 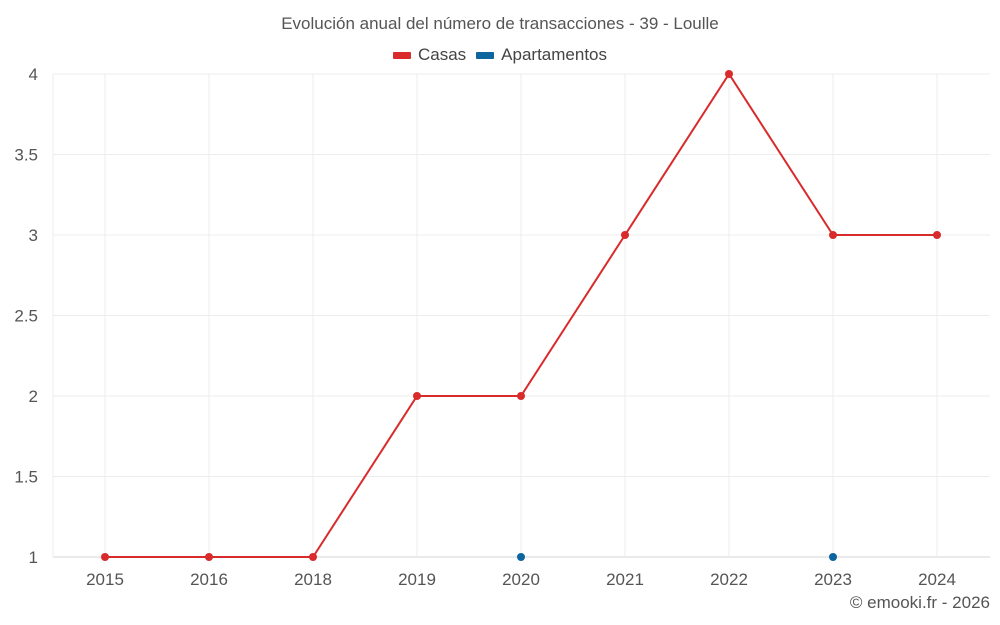 What do you see at coordinates (33, 235) in the screenshot?
I see `y-tick-label: 3` at bounding box center [33, 235].